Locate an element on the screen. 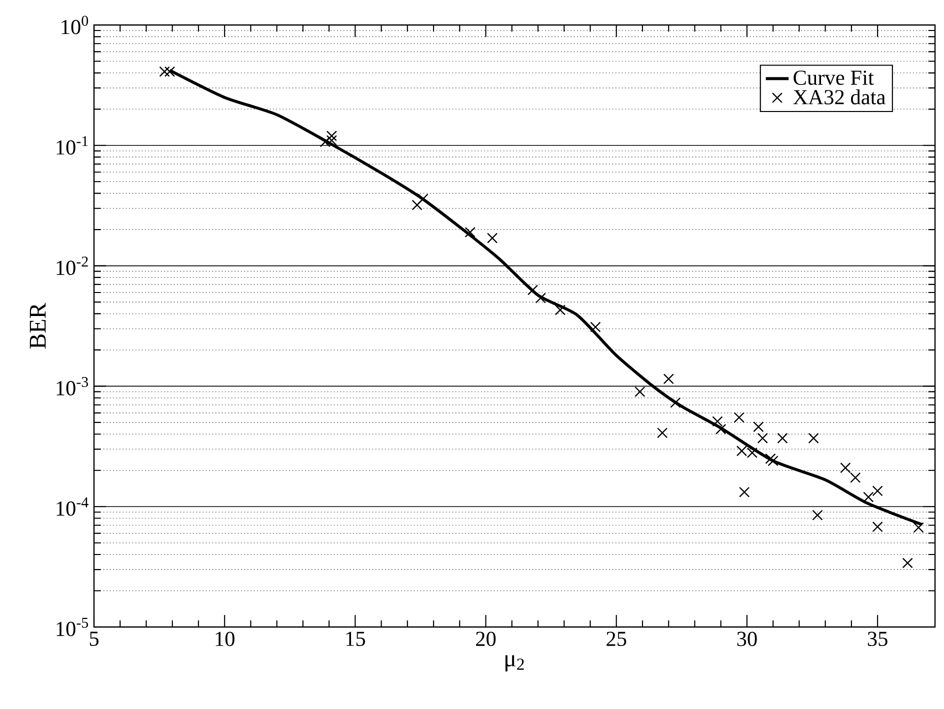  y-tick-label: 10$^{-5}$ is located at coordinates (72, 627).